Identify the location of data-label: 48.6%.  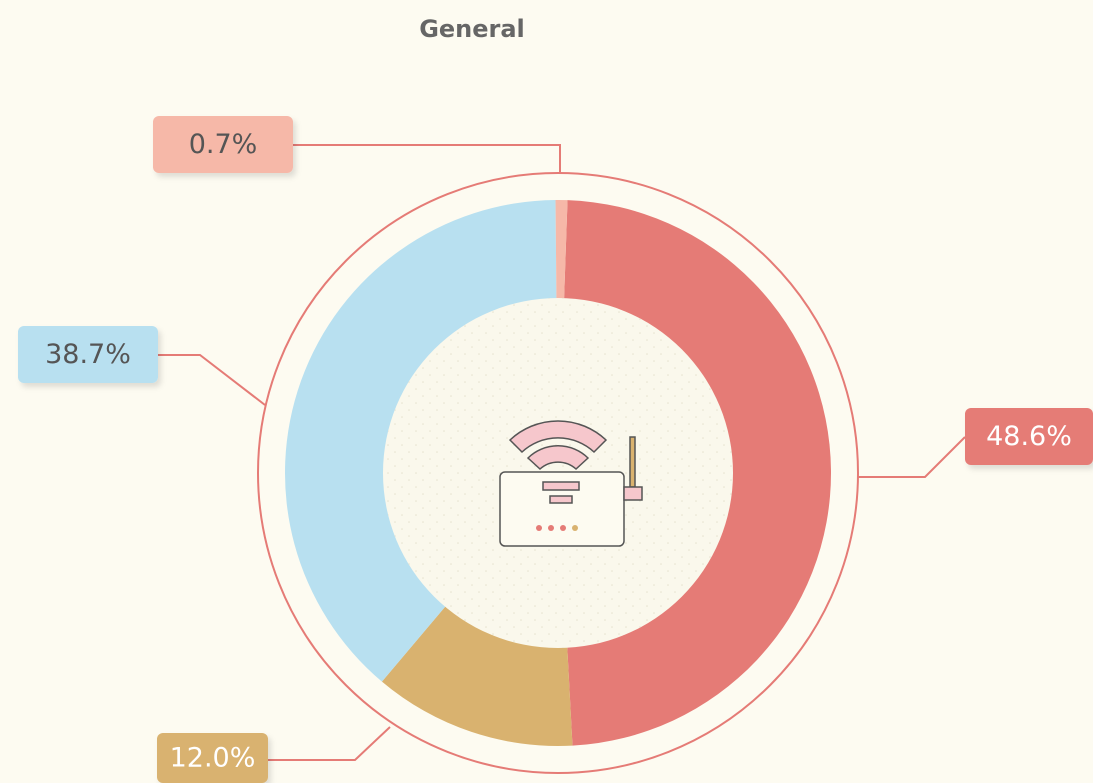
(1029, 436).